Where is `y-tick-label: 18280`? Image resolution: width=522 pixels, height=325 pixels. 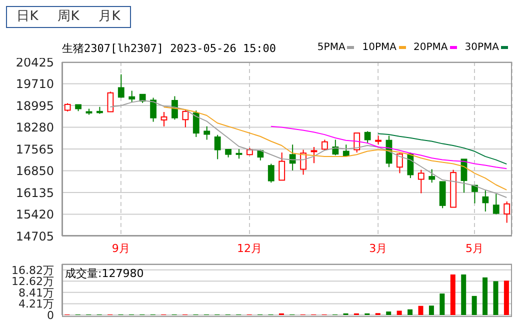 y-tick-label: 18280 is located at coordinates (35, 127).